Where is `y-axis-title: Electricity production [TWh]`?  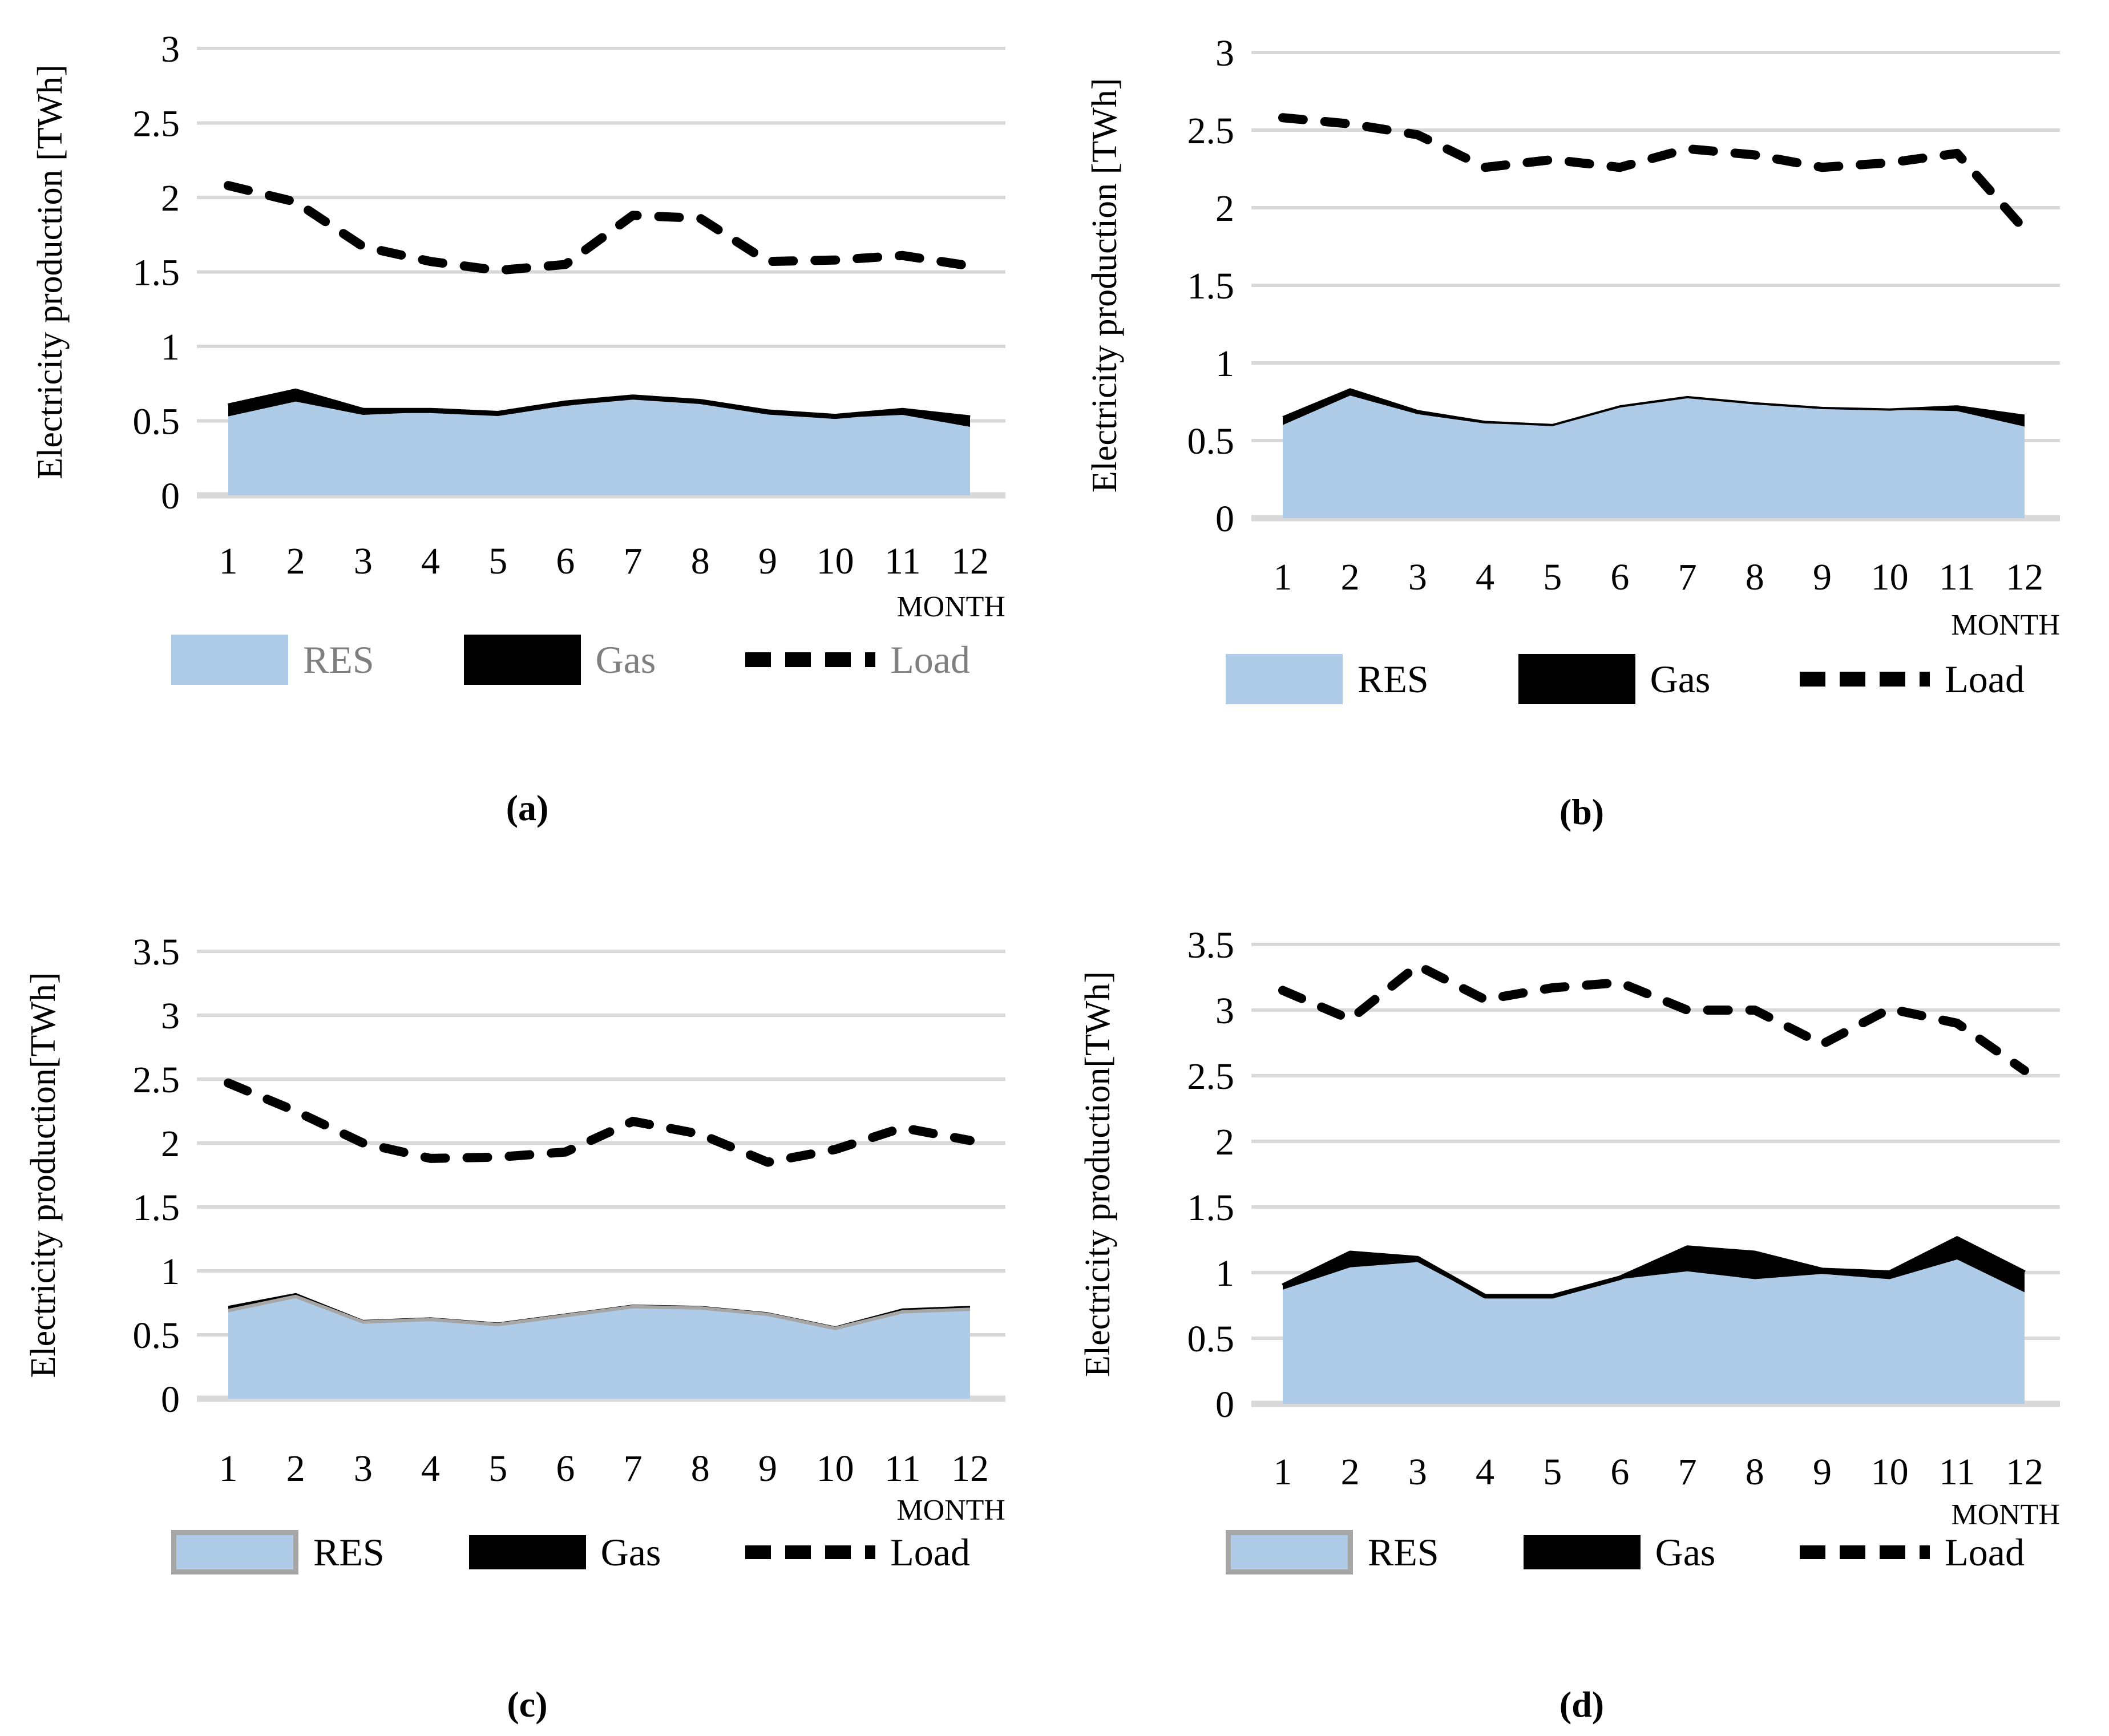 y-axis-title: Electricity production [TWh] is located at coordinates (50, 271).